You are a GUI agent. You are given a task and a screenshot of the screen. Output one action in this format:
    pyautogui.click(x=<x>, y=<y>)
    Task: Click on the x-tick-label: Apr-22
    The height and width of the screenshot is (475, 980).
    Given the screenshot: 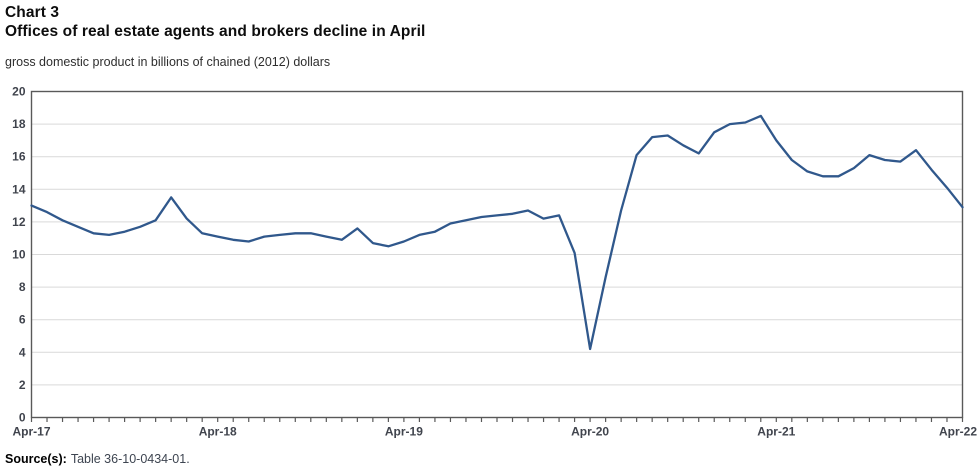 What is the action you would take?
    pyautogui.click(x=958, y=432)
    